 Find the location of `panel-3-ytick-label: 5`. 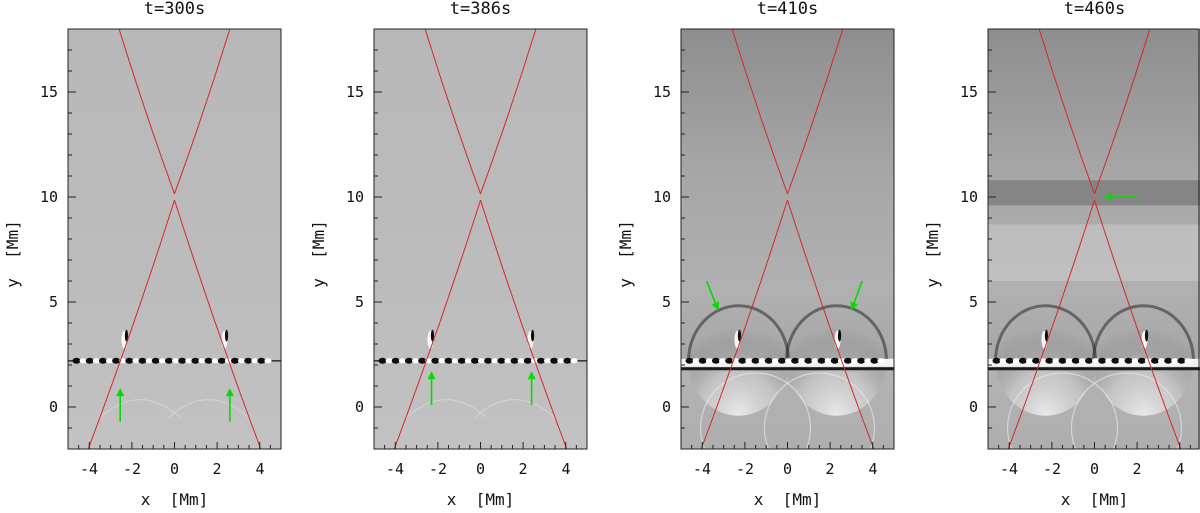

panel-3-ytick-label: 5 is located at coordinates (666, 302).